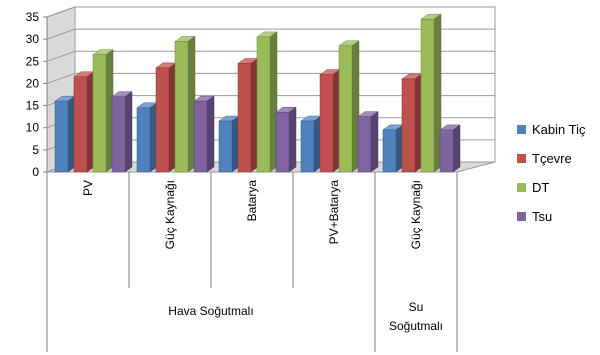  I want to click on legend-label: DT, so click(540, 187).